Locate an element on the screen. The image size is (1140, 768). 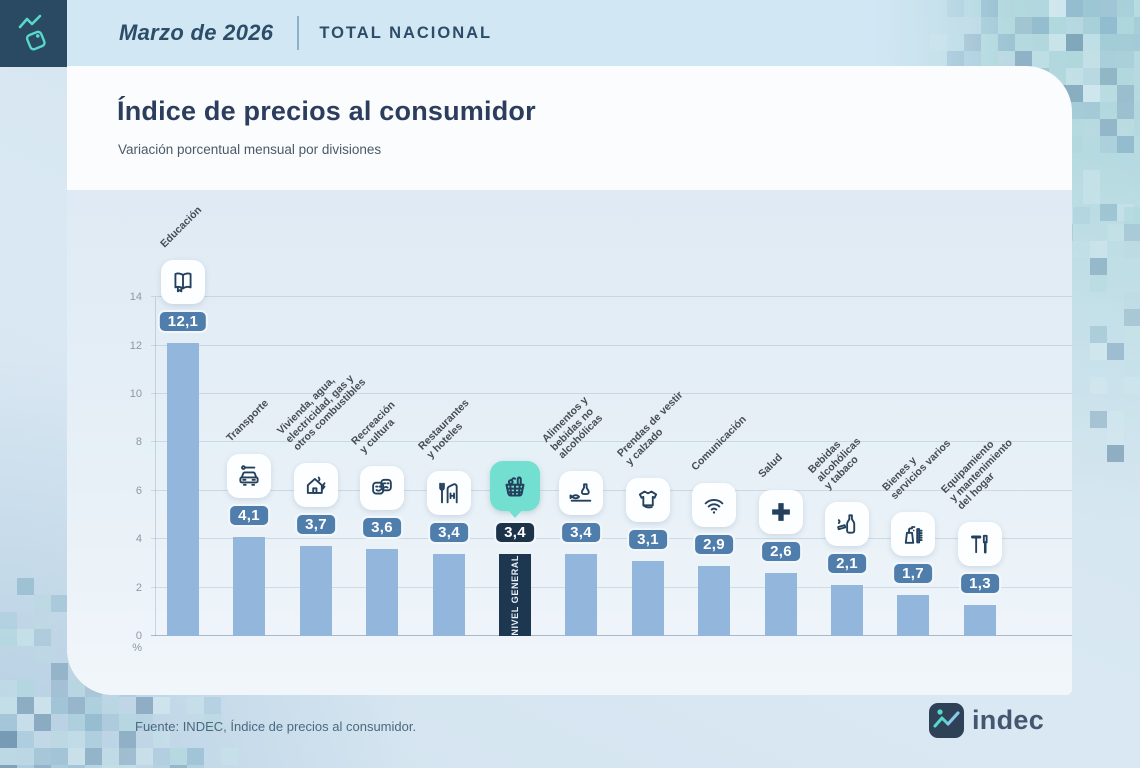
health-cross-icon is located at coordinates (781, 512).